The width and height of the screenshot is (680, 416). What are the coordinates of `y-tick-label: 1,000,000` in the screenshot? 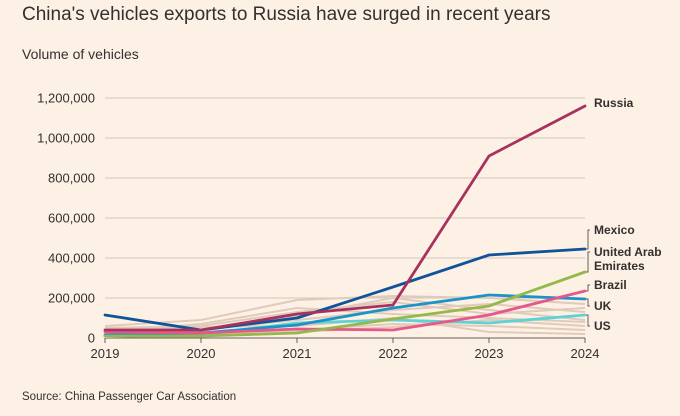 It's located at (66, 138).